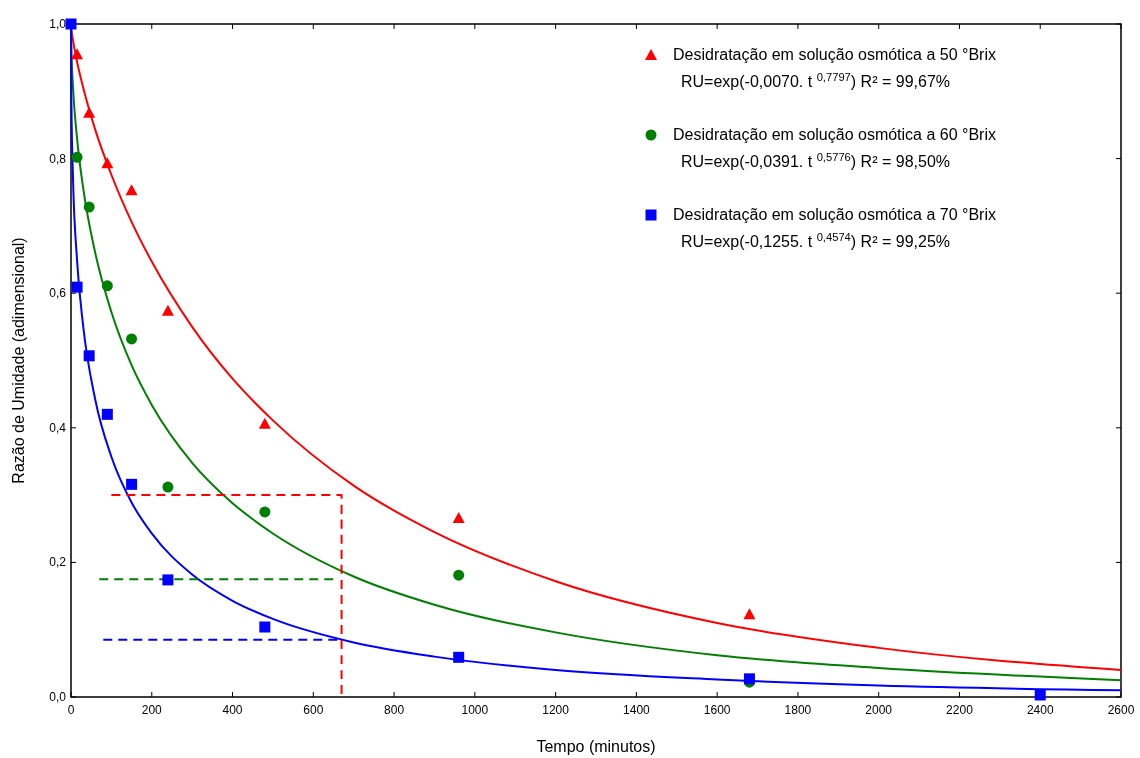 The height and width of the screenshot is (758, 1140). What do you see at coordinates (232, 710) in the screenshot?
I see `x-tick-label: 400` at bounding box center [232, 710].